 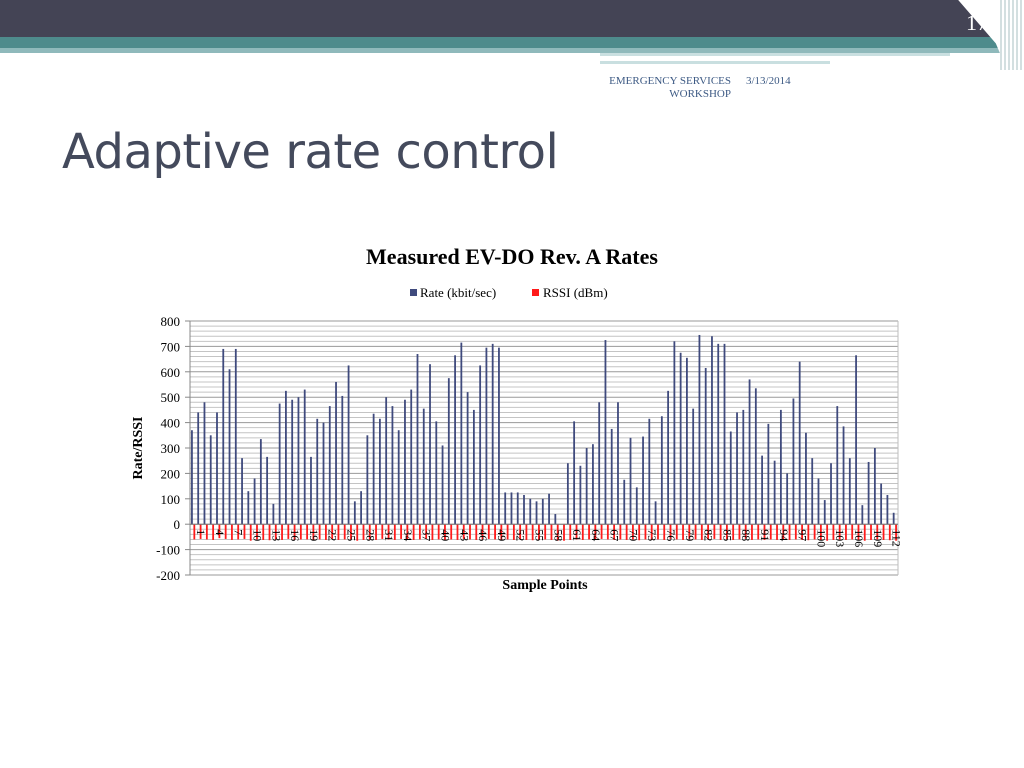 I want to click on x-category-label: 85, so click(x=727, y=535).